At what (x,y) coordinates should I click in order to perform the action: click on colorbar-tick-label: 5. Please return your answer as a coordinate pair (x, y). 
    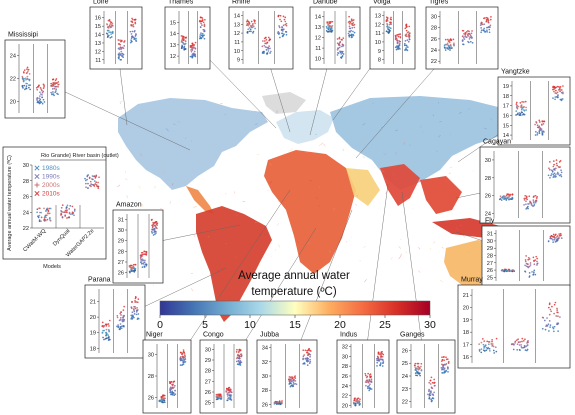
    Looking at the image, I should click on (205, 325).